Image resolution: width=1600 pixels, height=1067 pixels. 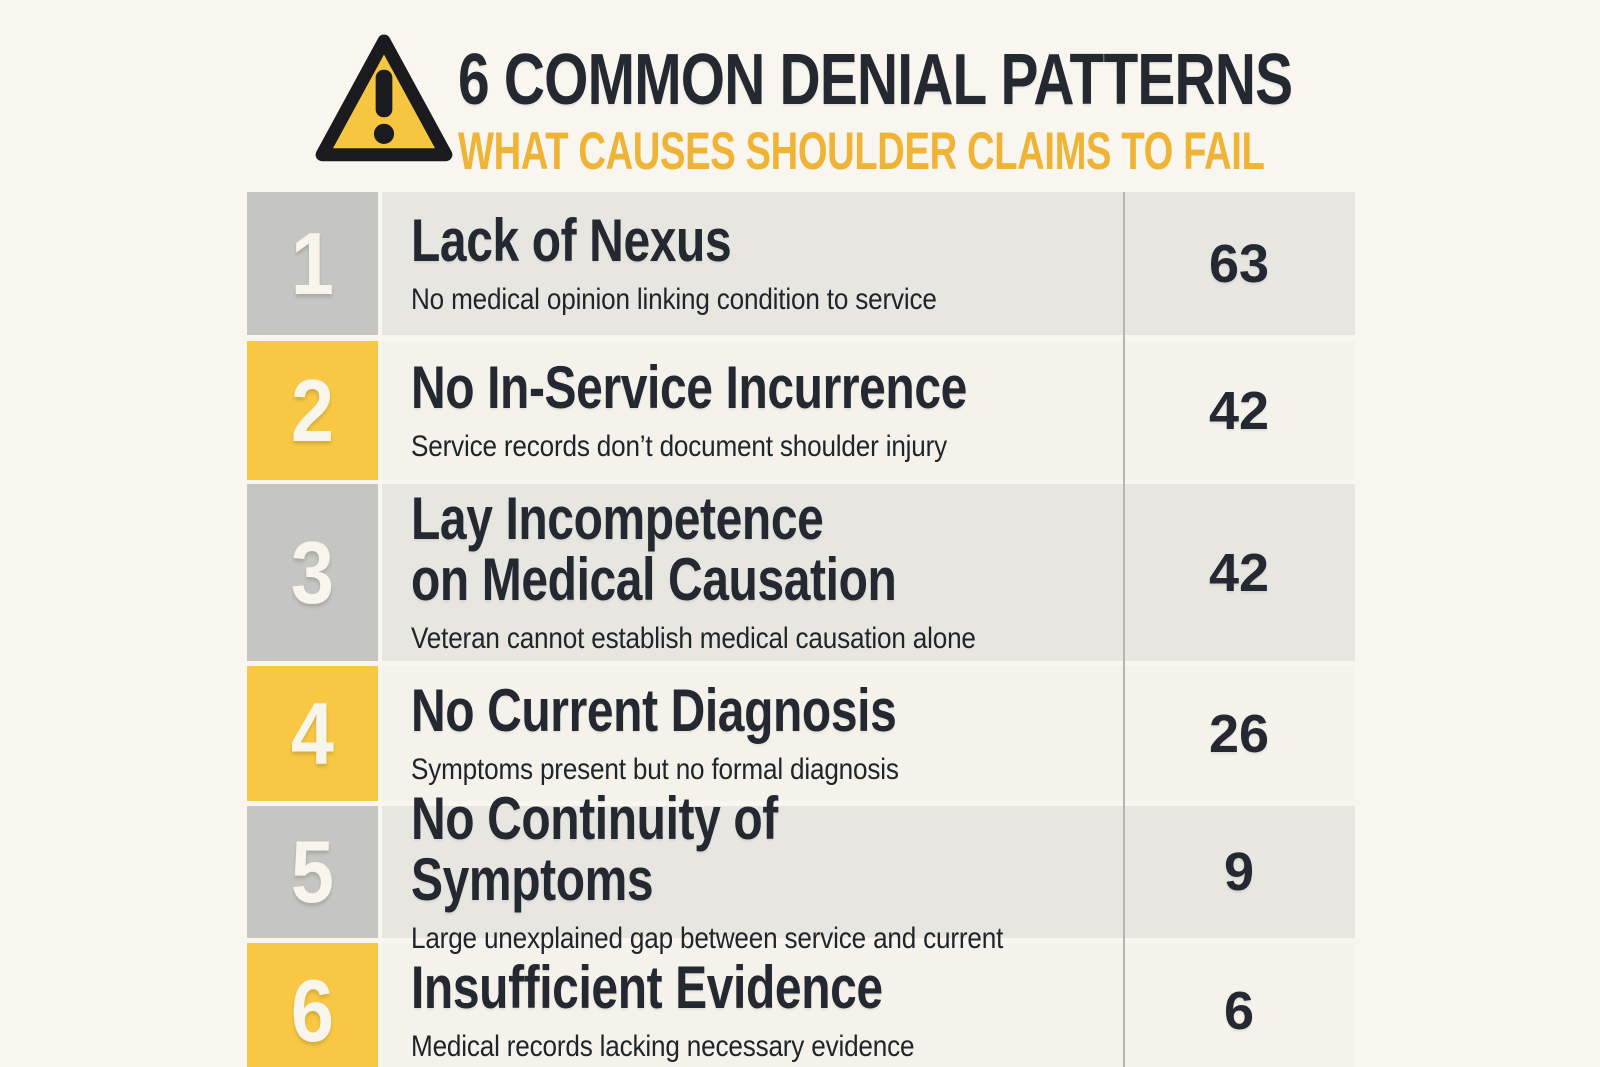 I want to click on page-subtitle: WHAT CAUSES SHOULDER CLAIMS TO FAIL, so click(x=861, y=151).